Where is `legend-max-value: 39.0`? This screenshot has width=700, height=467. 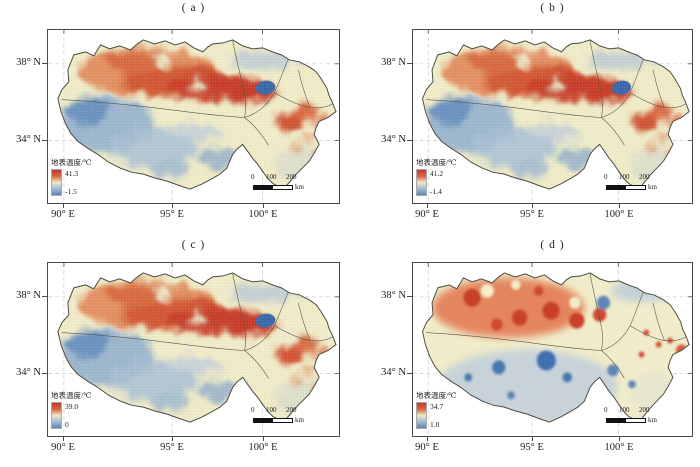 legend-max-value: 39.0 is located at coordinates (72, 406).